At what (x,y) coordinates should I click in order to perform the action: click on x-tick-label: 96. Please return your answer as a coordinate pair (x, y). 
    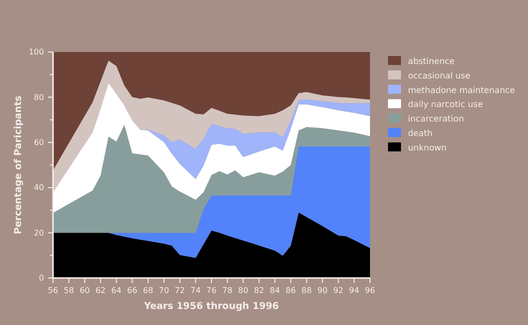
    Looking at the image, I should click on (370, 291).